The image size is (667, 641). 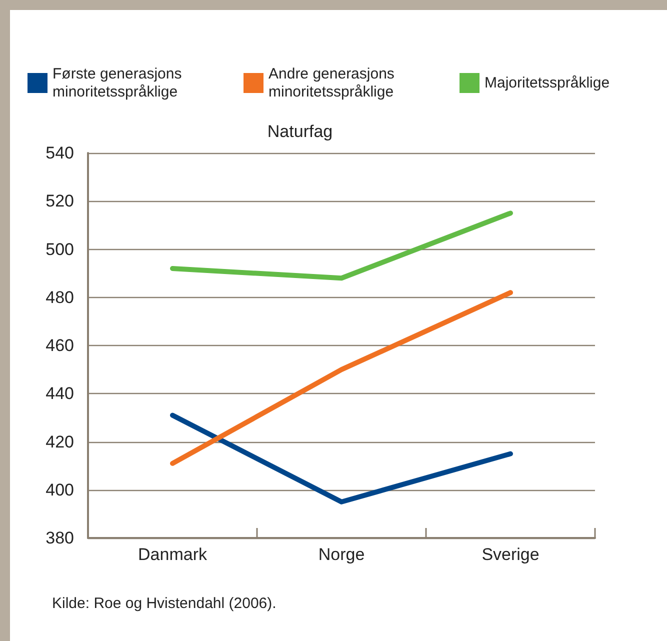 I want to click on y-tick-label: 420, so click(x=60, y=442).